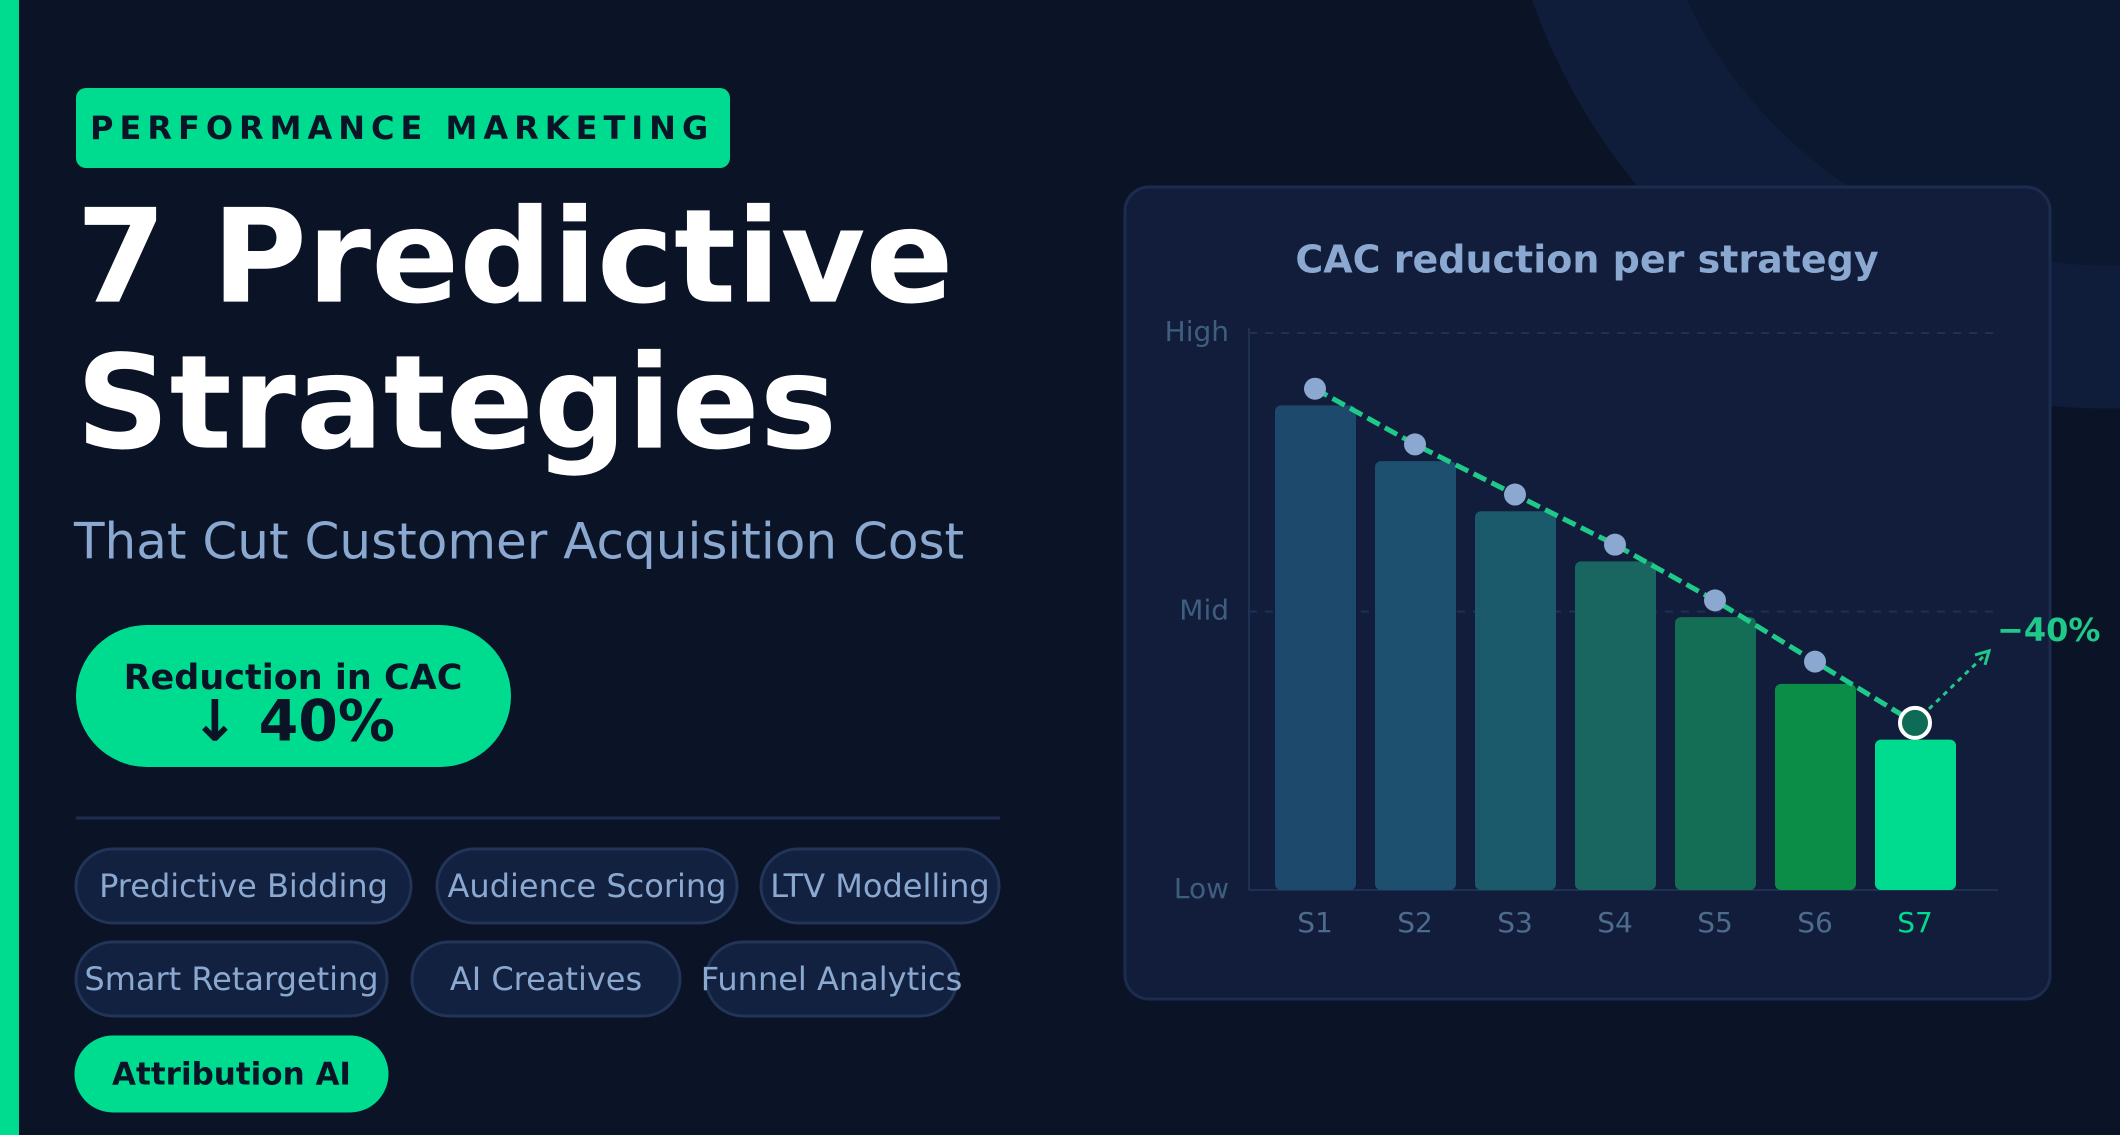 The width and height of the screenshot is (2120, 1135). Describe the element at coordinates (456, 403) in the screenshot. I see `title-line: Strategies` at that location.